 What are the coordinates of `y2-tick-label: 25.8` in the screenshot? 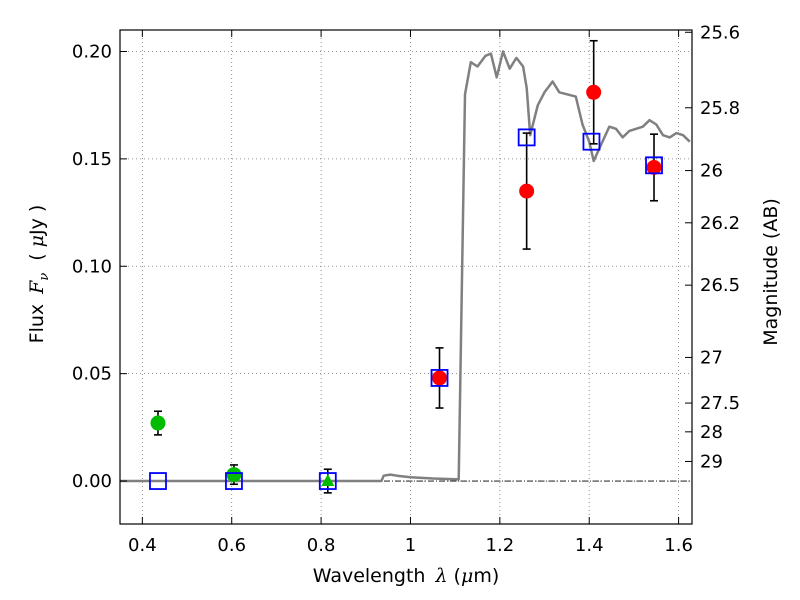 It's located at (720, 108).